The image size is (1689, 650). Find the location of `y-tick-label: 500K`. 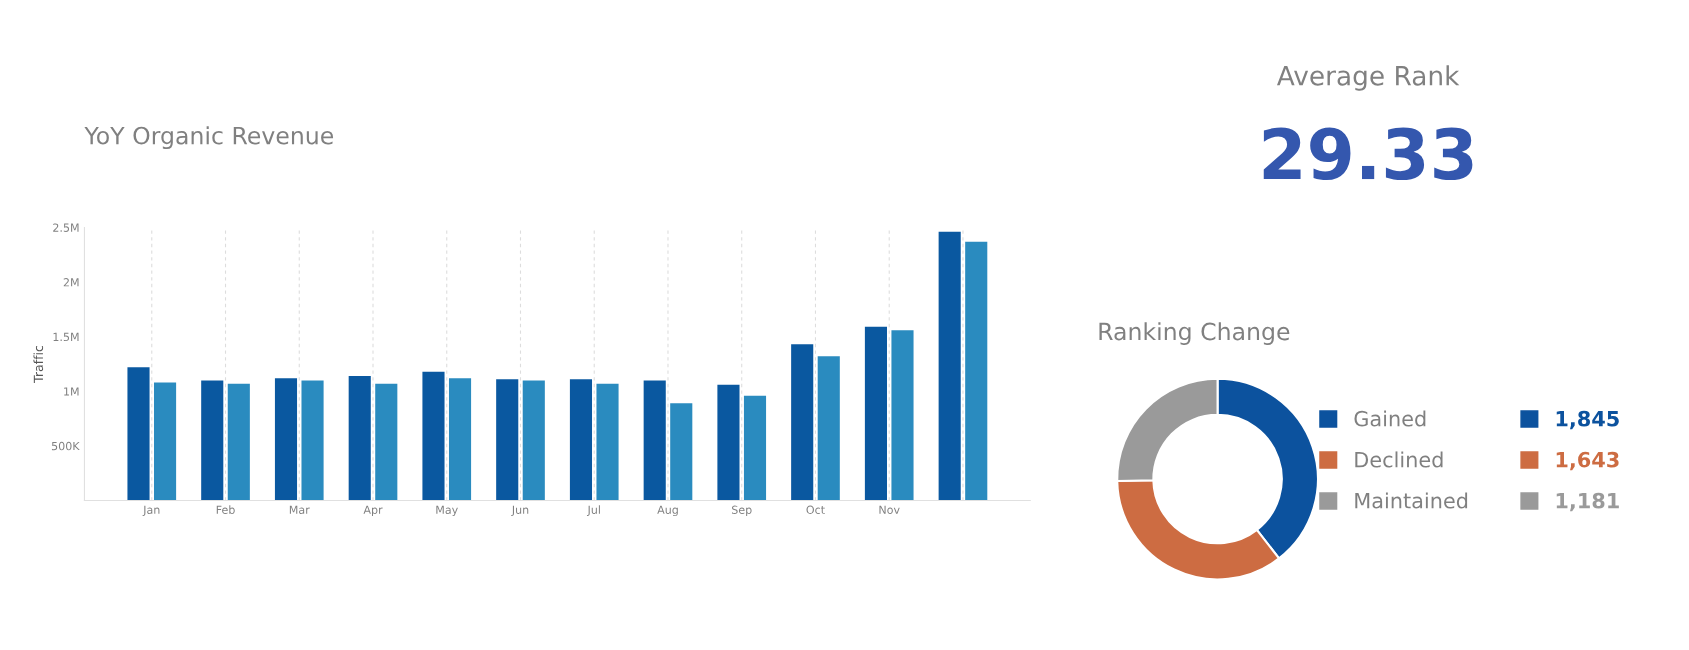

y-tick-label: 500K is located at coordinates (65, 446).